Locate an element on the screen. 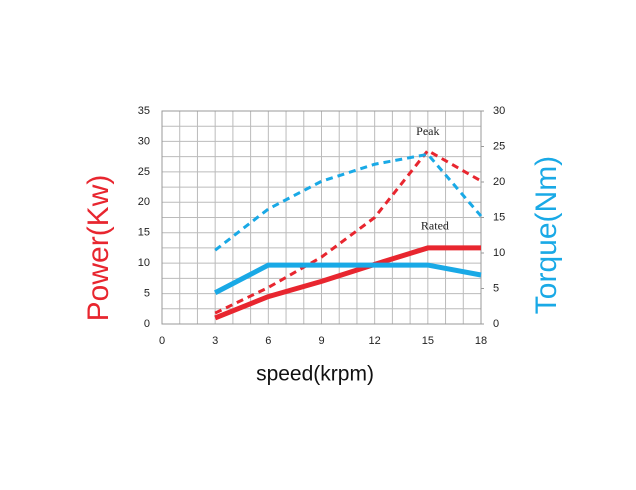  y-tick-label: 0 is located at coordinates (147, 324).